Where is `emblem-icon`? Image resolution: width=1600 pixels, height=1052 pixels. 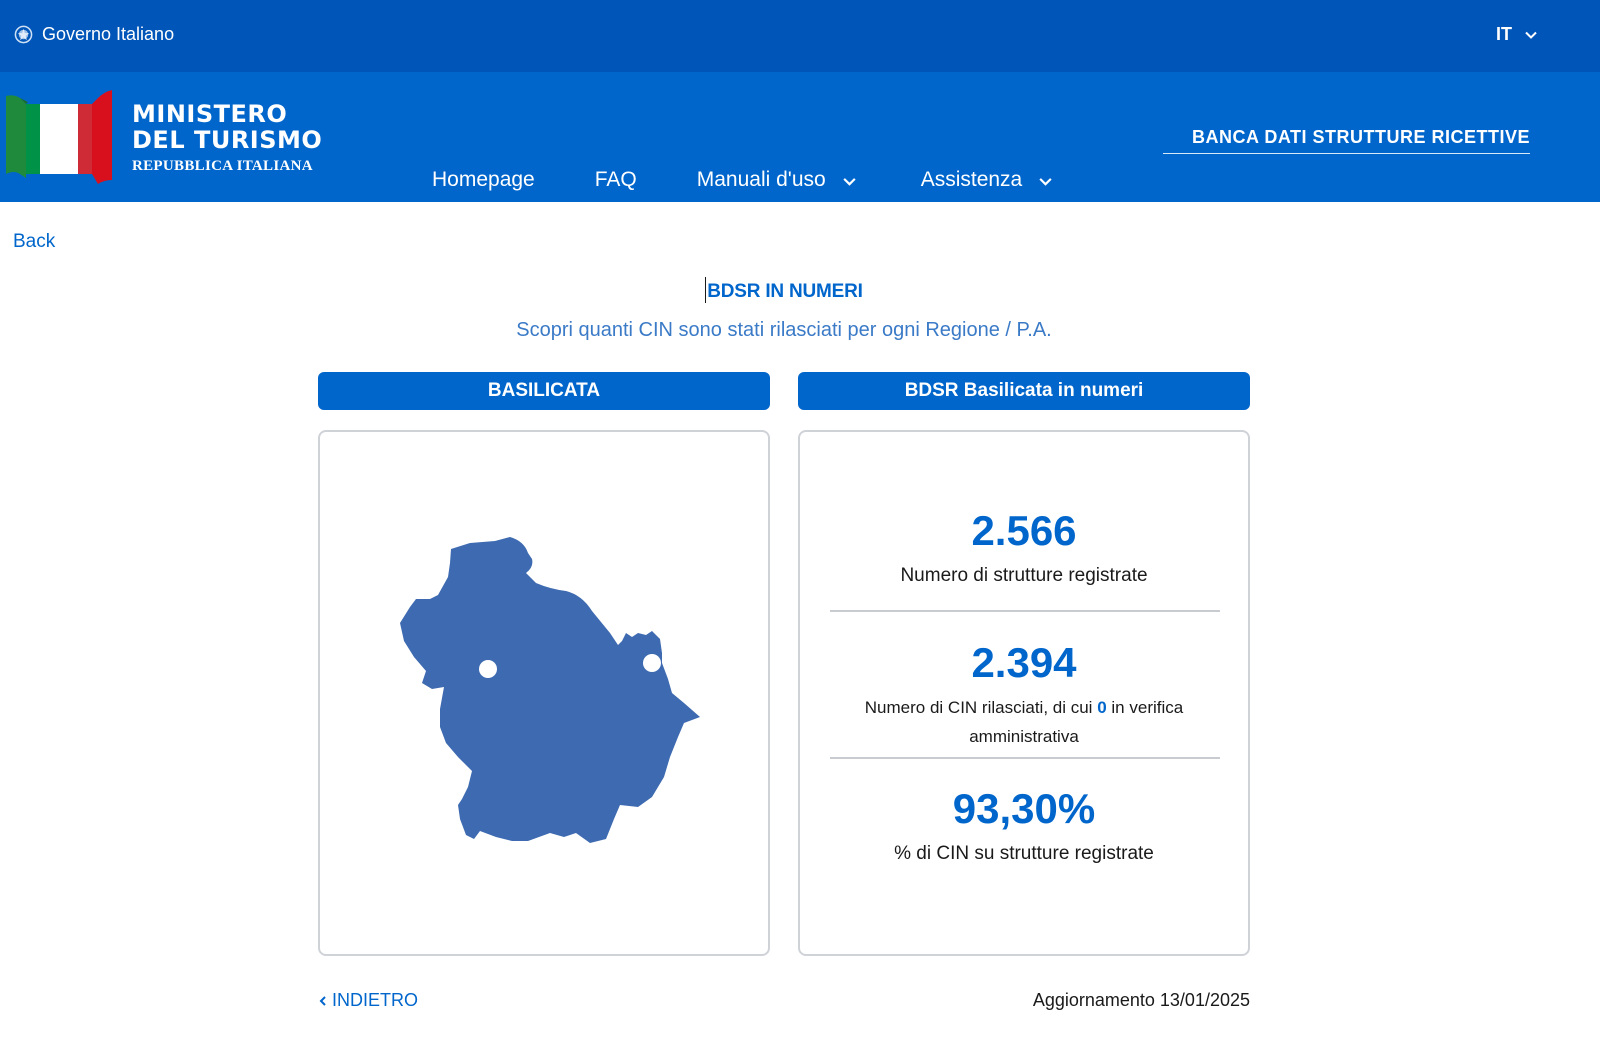 emblem-icon is located at coordinates (23, 34).